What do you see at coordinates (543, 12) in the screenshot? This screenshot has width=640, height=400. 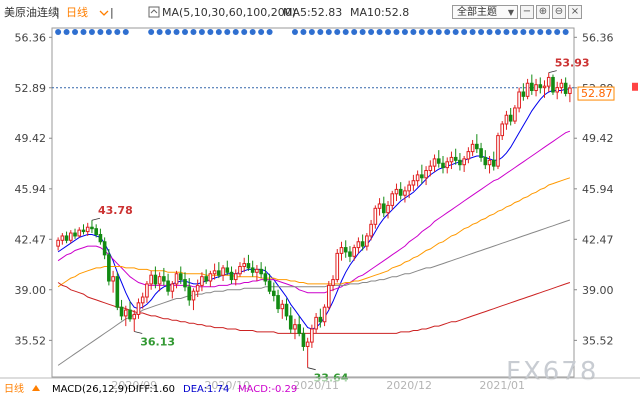 I see `zoom-in-button: ⊕` at bounding box center [543, 12].